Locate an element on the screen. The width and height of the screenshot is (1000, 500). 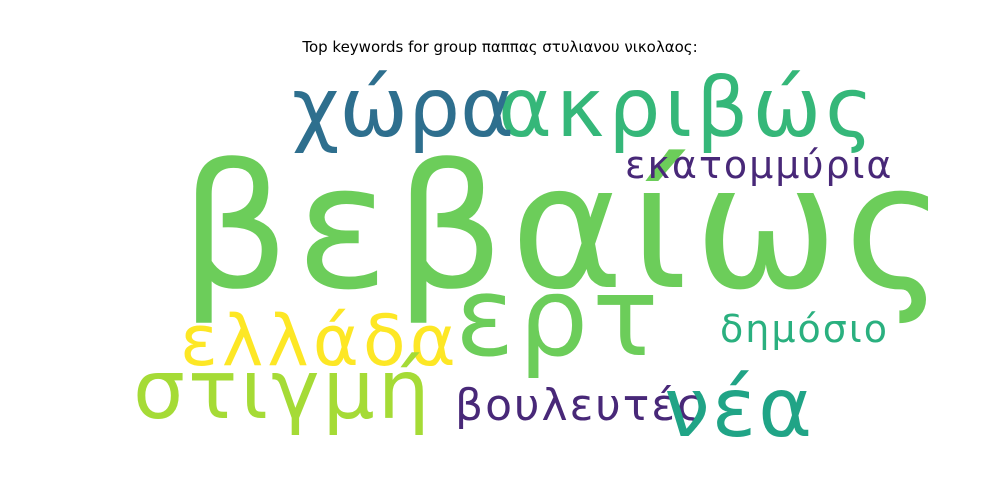
word-ert: ερτ is located at coordinates (559, 317).